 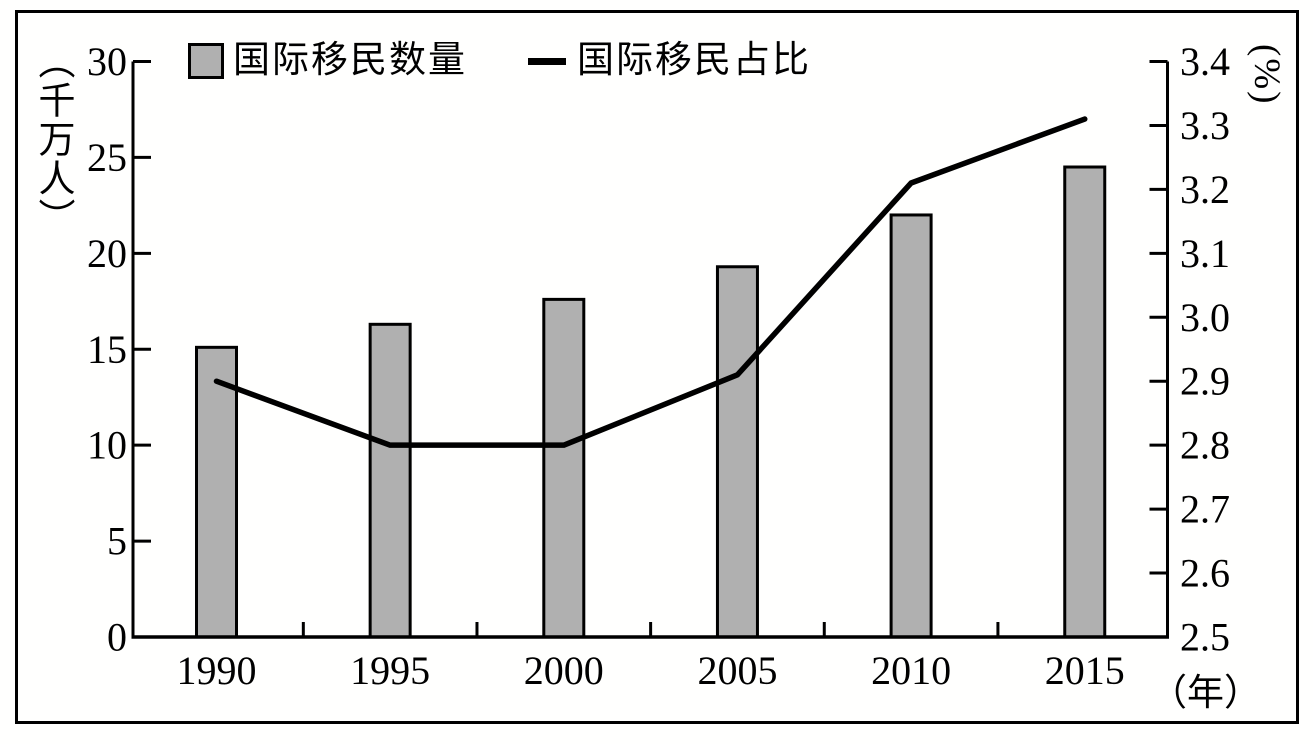 I want to click on right-axis-unit-label: (%), so click(x=1266, y=75).